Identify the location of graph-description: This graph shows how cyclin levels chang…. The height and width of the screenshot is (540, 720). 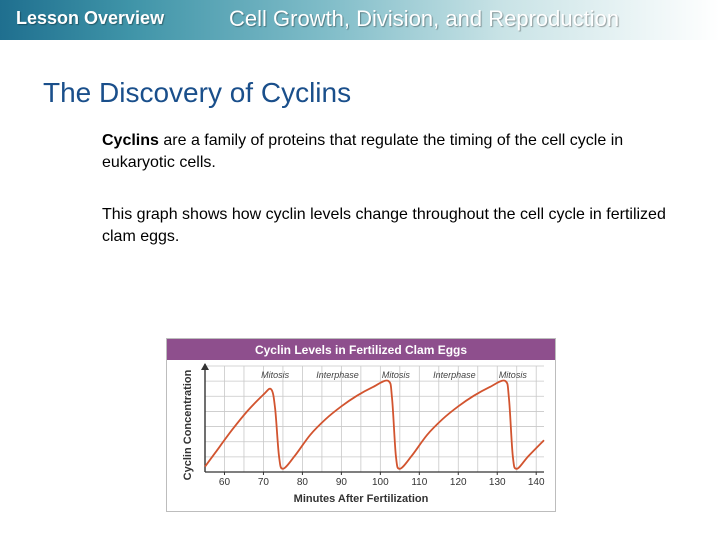
(384, 225).